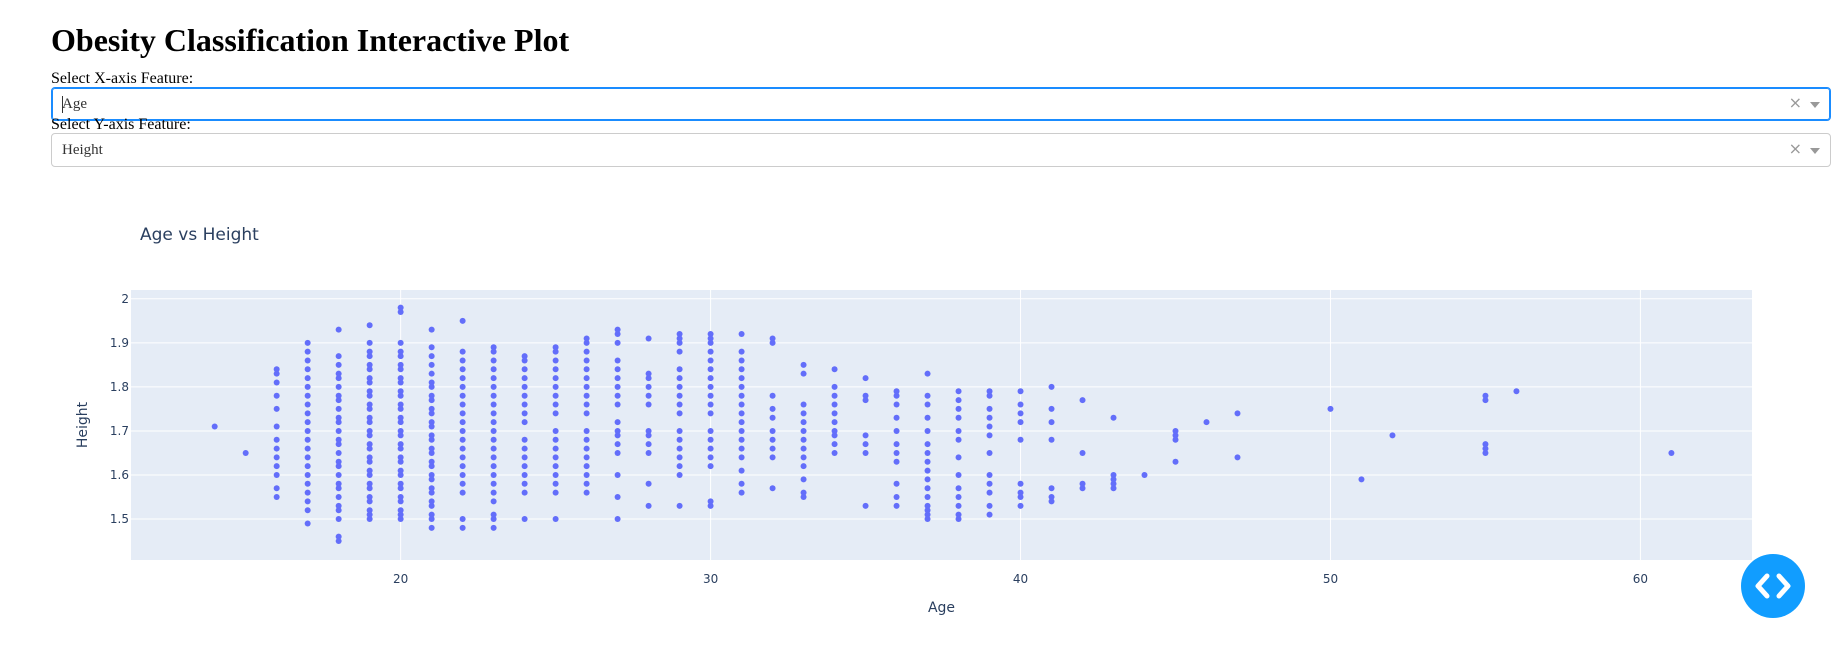  I want to click on x-axis-clear-icon: ×, so click(1795, 102).